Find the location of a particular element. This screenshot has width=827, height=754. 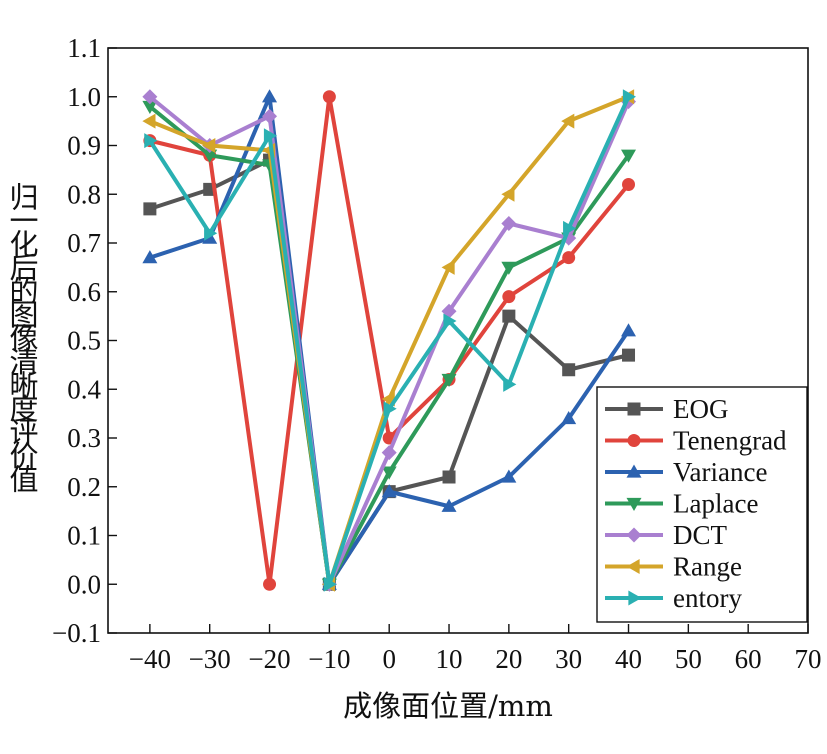

x-axis-title: 成像面位置/mm is located at coordinates (448, 706).